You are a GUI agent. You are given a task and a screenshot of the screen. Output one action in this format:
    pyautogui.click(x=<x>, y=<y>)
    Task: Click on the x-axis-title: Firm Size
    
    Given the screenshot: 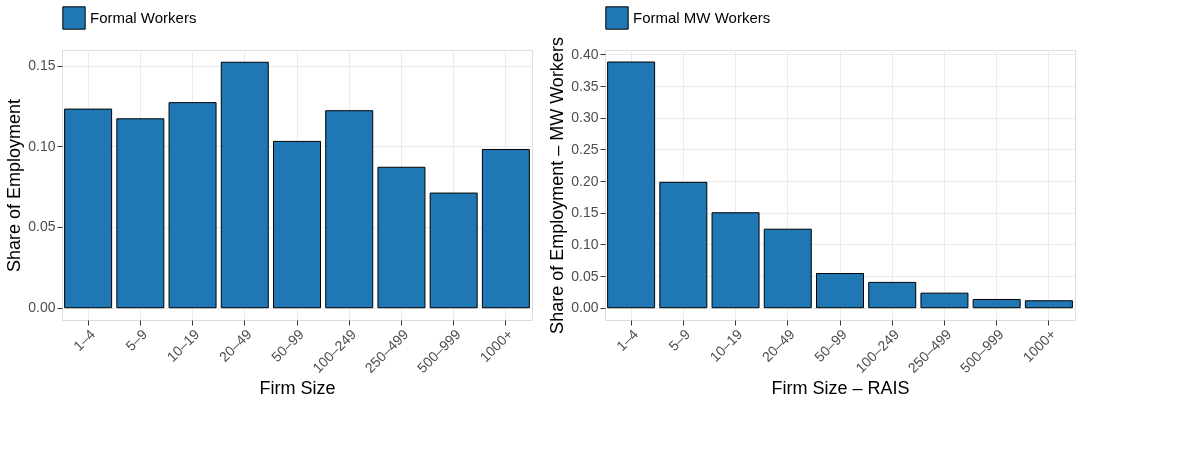 What is the action you would take?
    pyautogui.click(x=297, y=387)
    